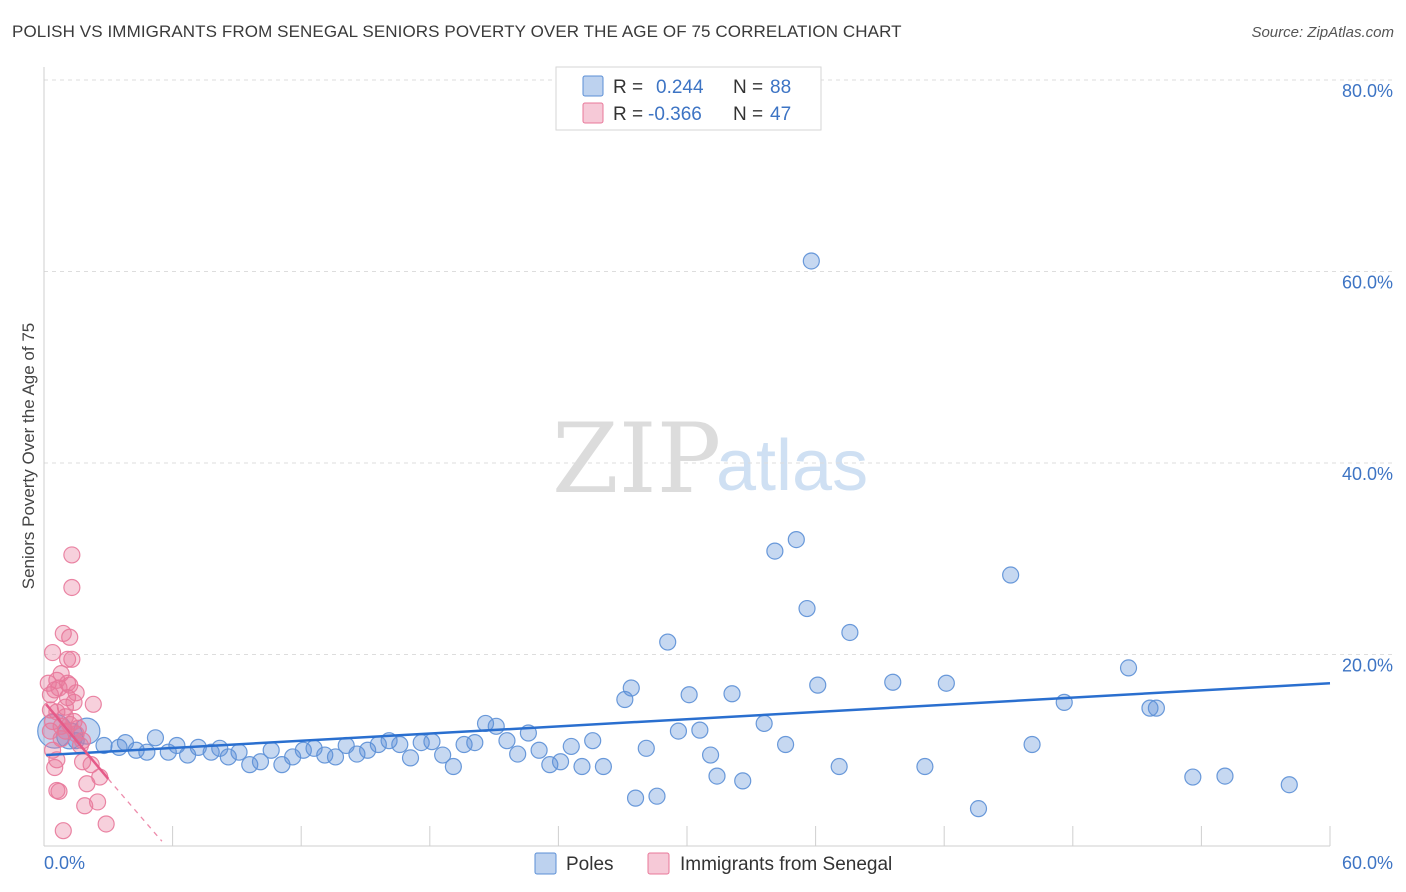 The width and height of the screenshot is (1406, 892). Describe the element at coordinates (748, 114) in the screenshot. I see `legend-n-label-senegal: N =` at that location.